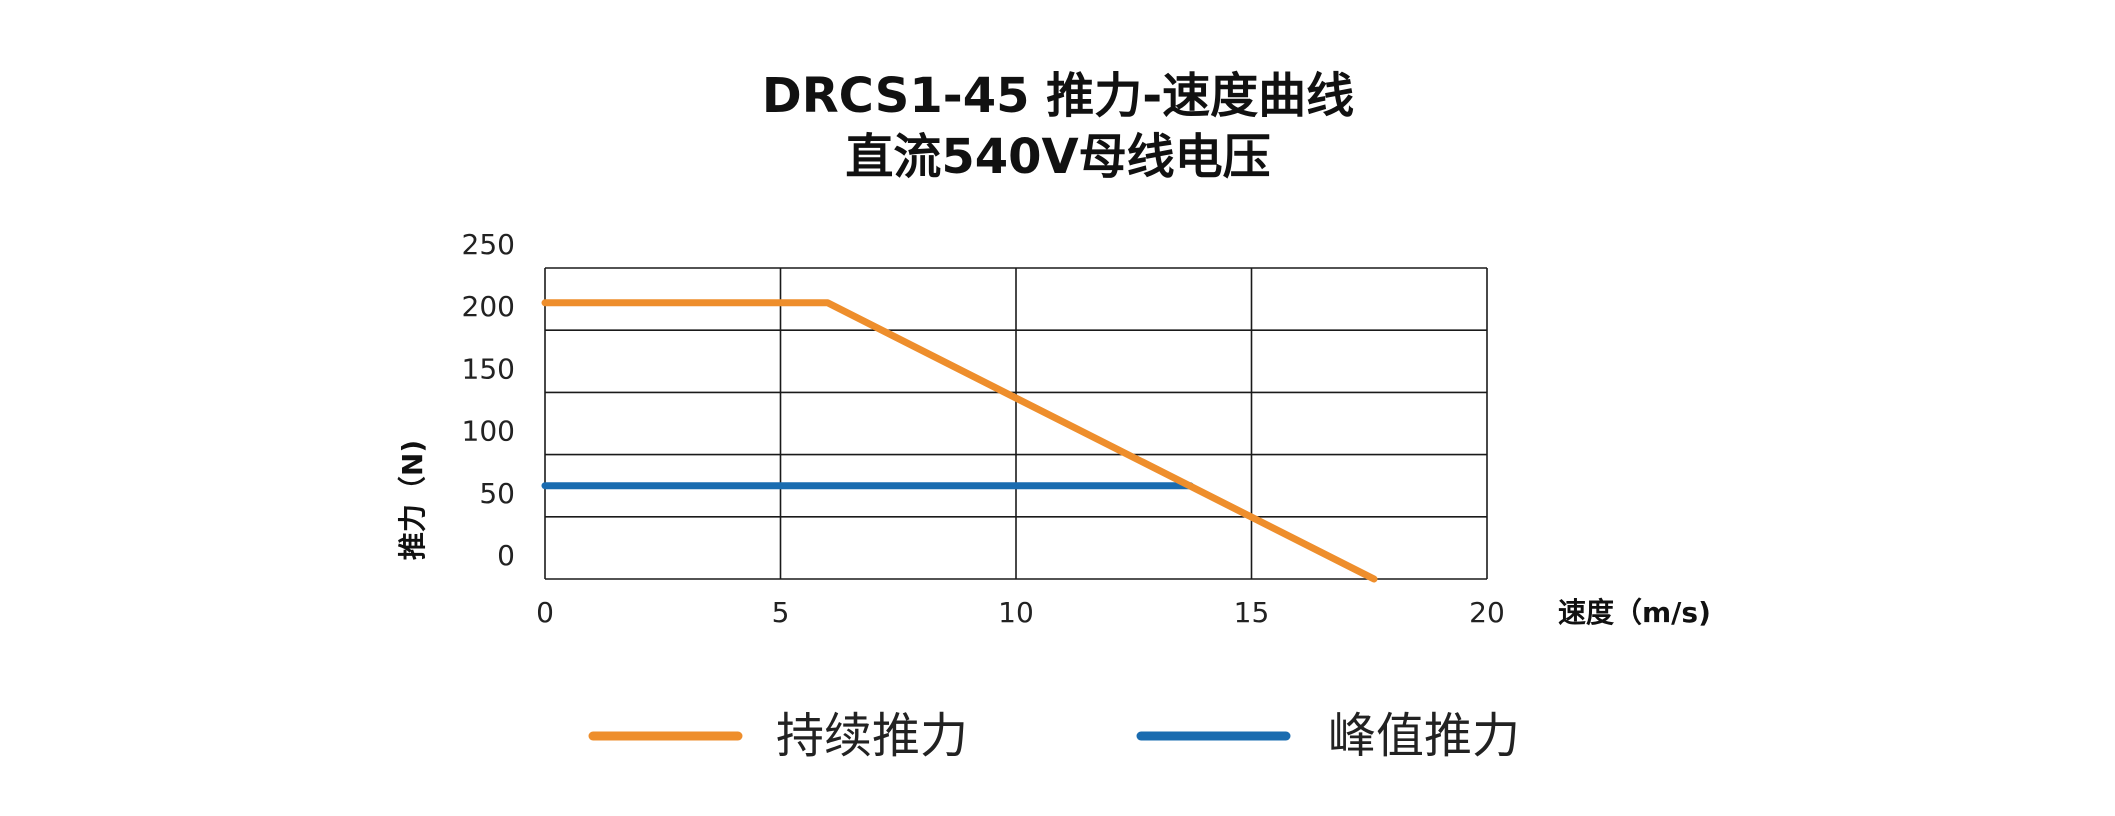 The height and width of the screenshot is (816, 2115). What do you see at coordinates (1016, 612) in the screenshot?
I see `x-tick-label: 10` at bounding box center [1016, 612].